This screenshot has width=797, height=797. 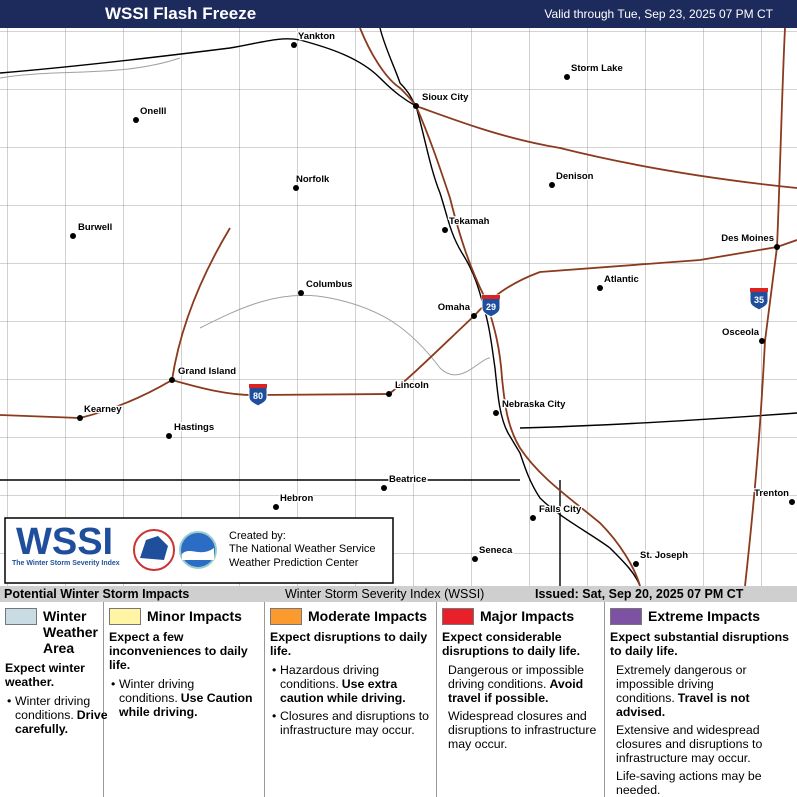 I want to click on item-bold: Use Caution while driving., so click(x=186, y=705).